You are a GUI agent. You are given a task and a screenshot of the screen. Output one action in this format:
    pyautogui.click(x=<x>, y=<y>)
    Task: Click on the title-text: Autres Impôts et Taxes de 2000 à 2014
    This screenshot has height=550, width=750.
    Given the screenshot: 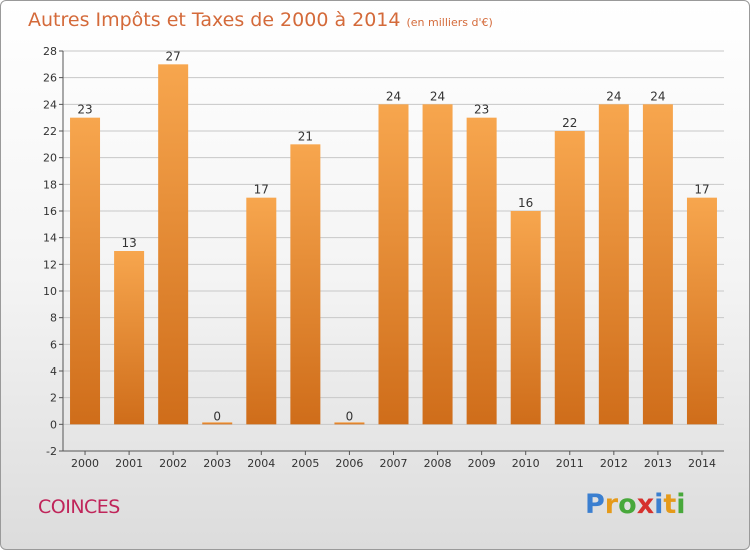 What is the action you would take?
    pyautogui.click(x=214, y=20)
    